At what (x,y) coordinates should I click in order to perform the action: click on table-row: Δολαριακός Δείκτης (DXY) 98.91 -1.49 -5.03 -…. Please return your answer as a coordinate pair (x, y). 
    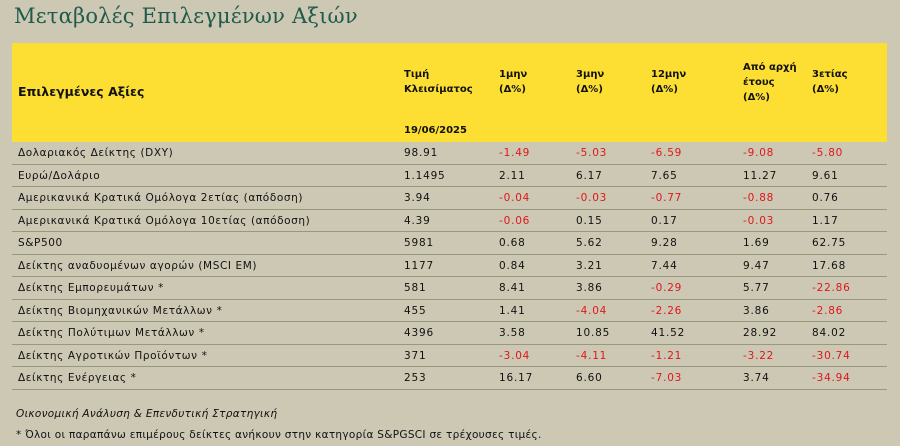
    Looking at the image, I should click on (449, 153).